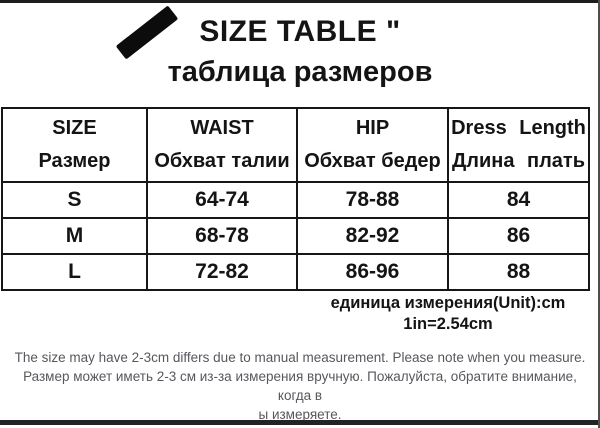 The image size is (600, 428). What do you see at coordinates (372, 236) in the screenshot?
I see `cell-hip-m: 82-92` at bounding box center [372, 236].